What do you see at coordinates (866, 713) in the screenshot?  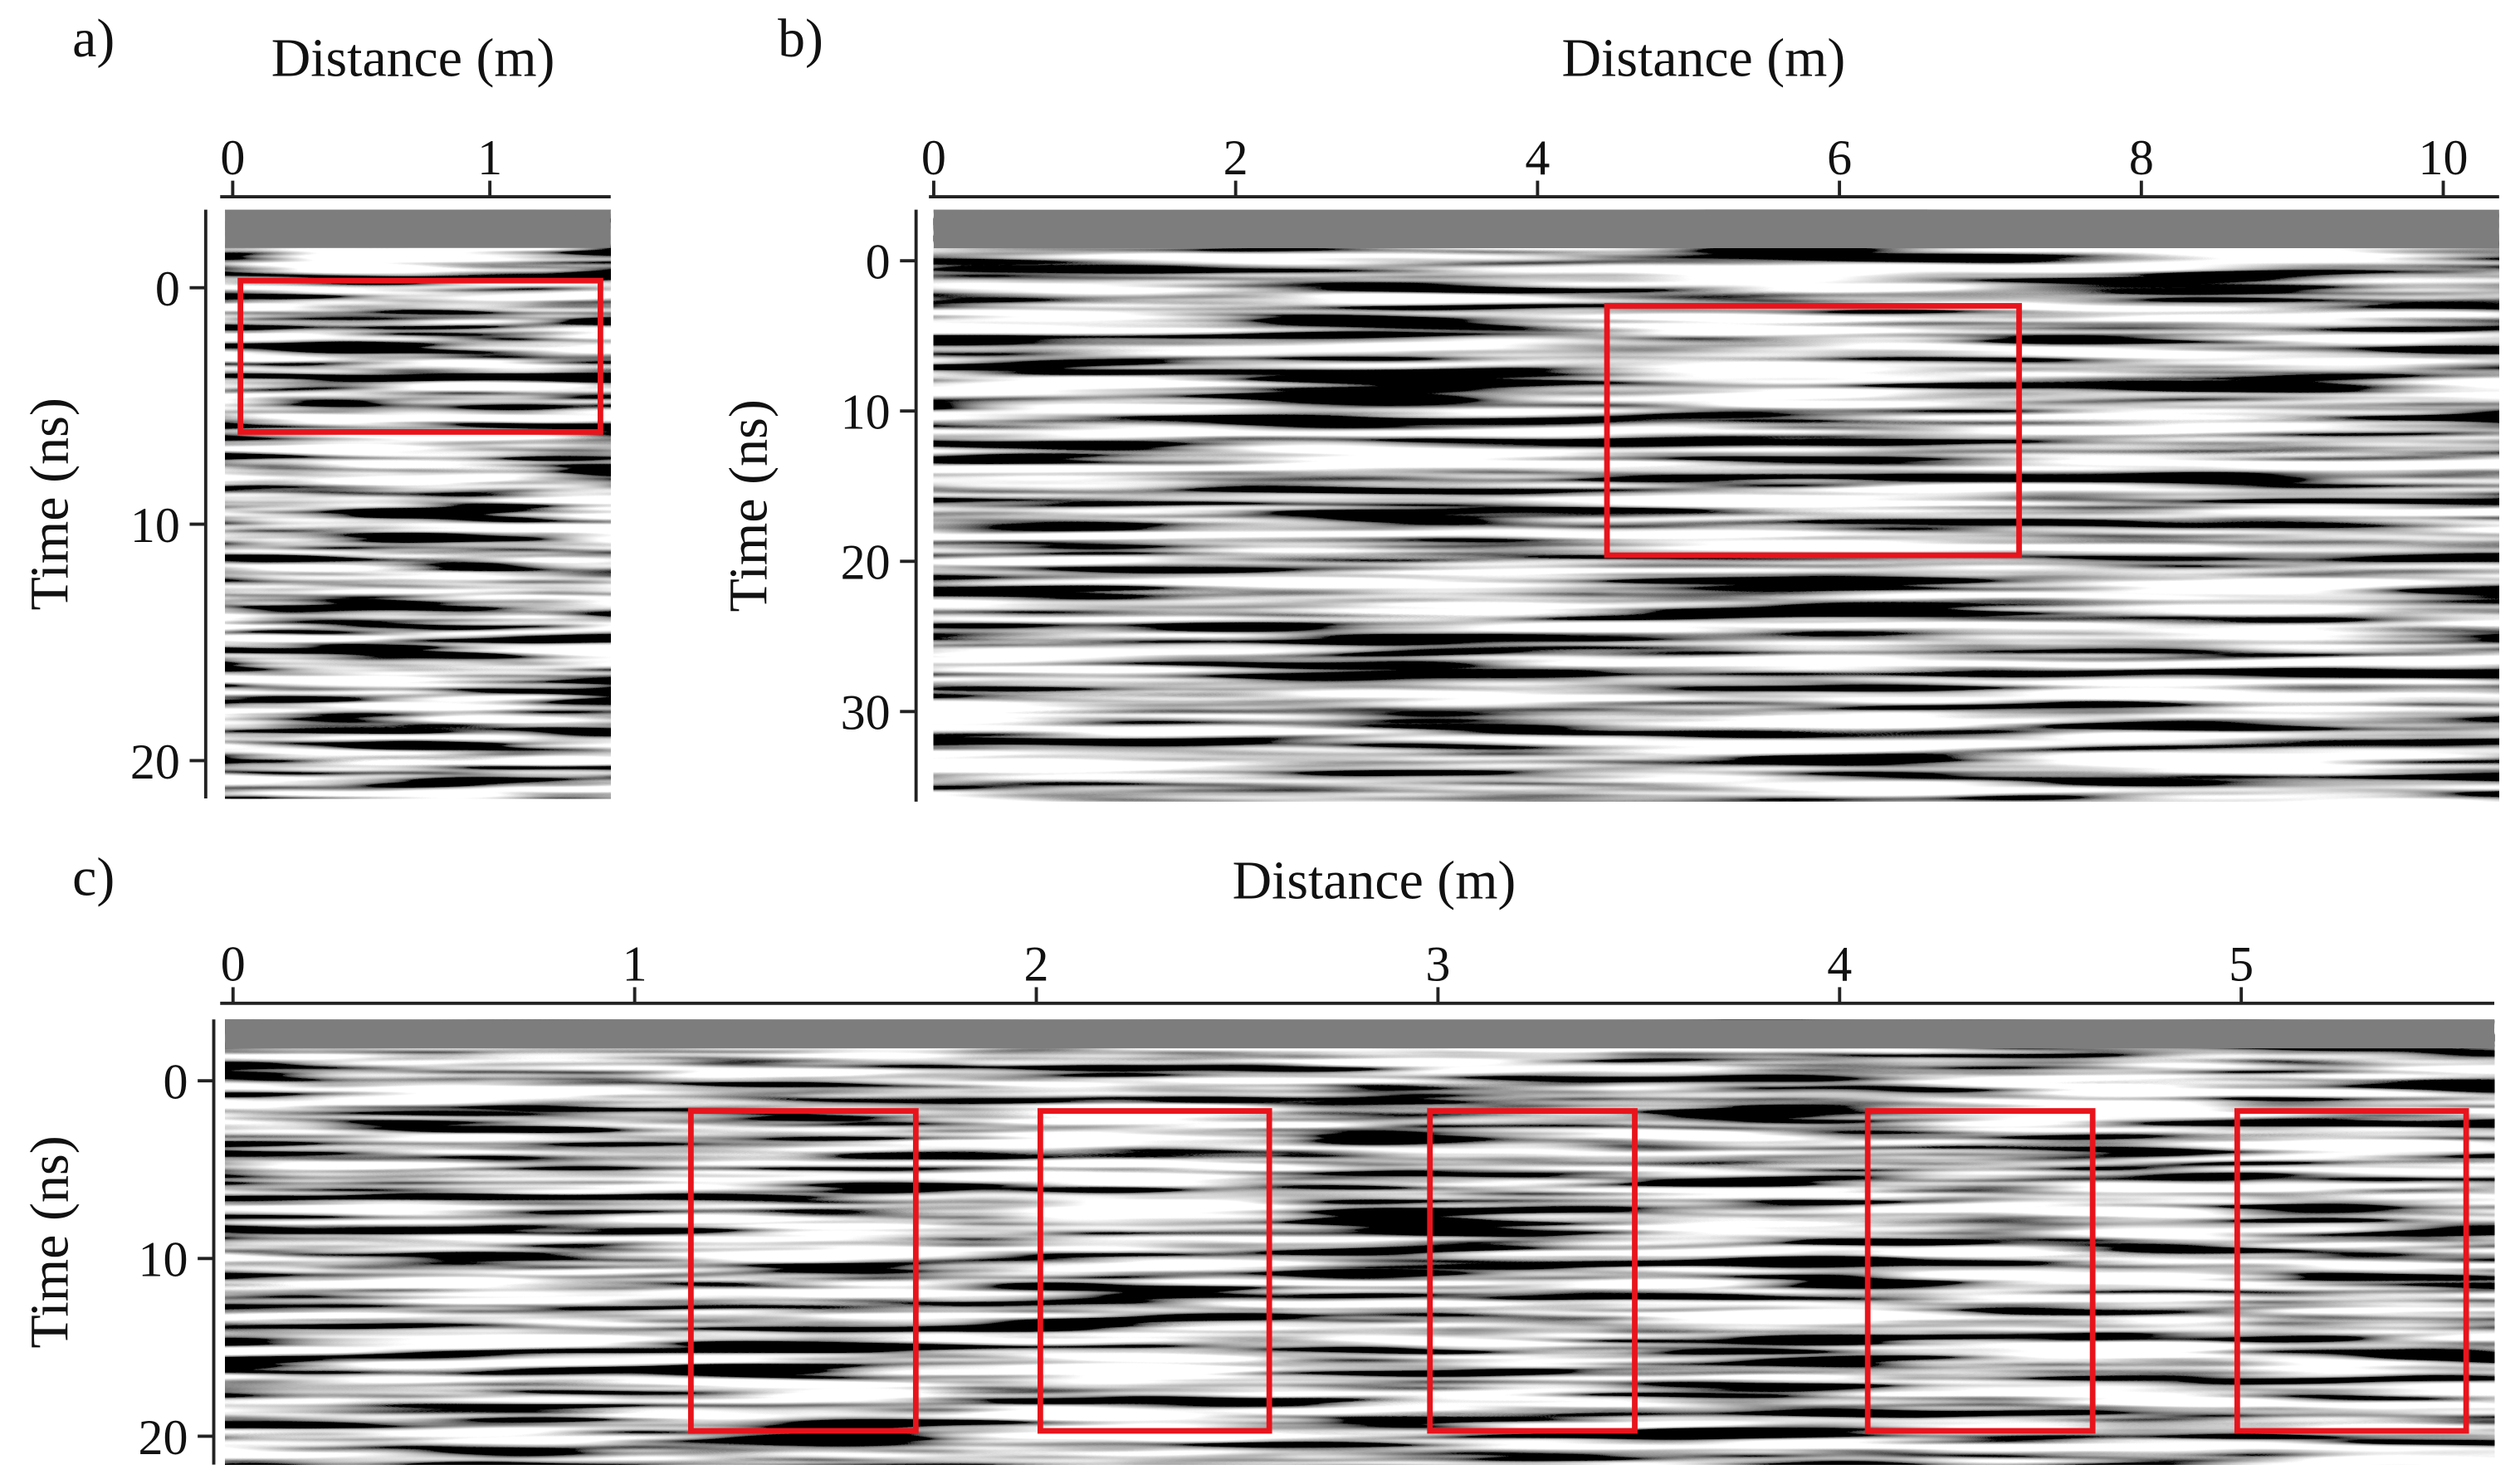 I see `y-tick-label: 30` at bounding box center [866, 713].